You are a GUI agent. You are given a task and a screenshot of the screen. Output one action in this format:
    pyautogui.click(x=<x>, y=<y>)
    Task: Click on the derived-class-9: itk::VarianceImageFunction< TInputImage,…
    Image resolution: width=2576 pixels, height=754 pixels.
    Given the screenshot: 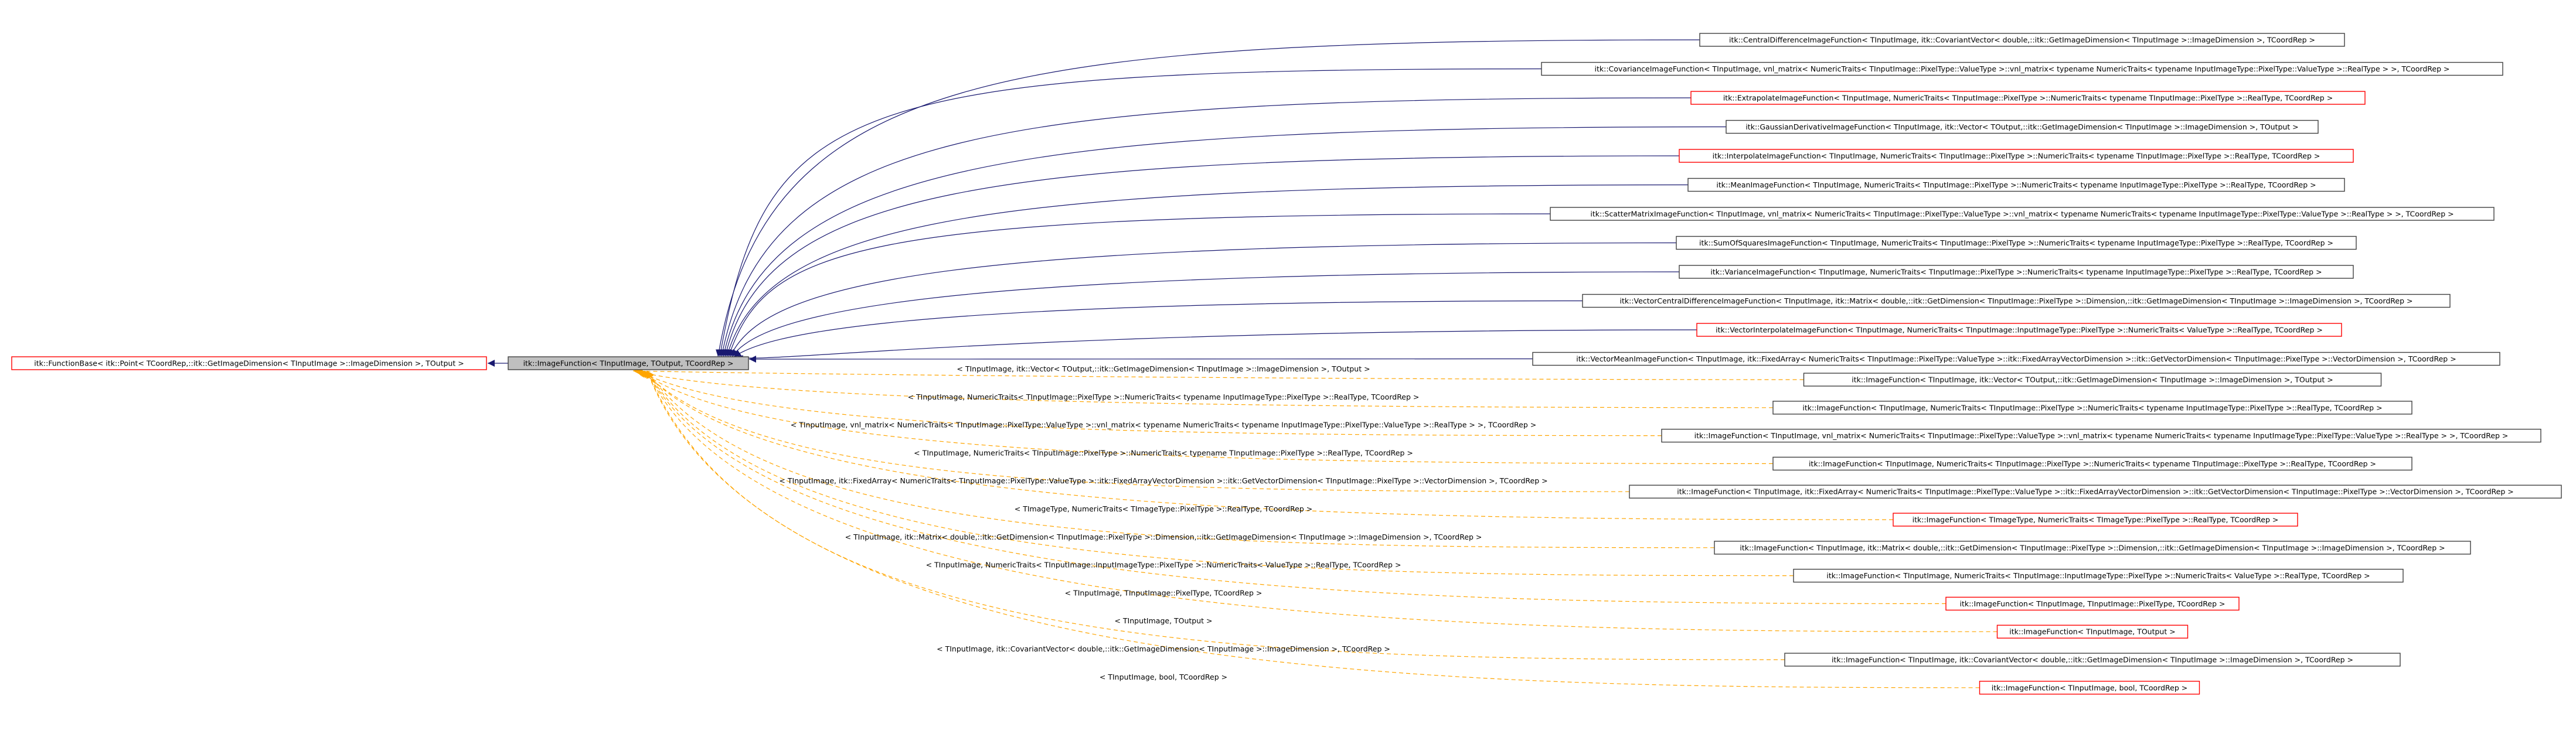 What is the action you would take?
    pyautogui.click(x=2016, y=272)
    